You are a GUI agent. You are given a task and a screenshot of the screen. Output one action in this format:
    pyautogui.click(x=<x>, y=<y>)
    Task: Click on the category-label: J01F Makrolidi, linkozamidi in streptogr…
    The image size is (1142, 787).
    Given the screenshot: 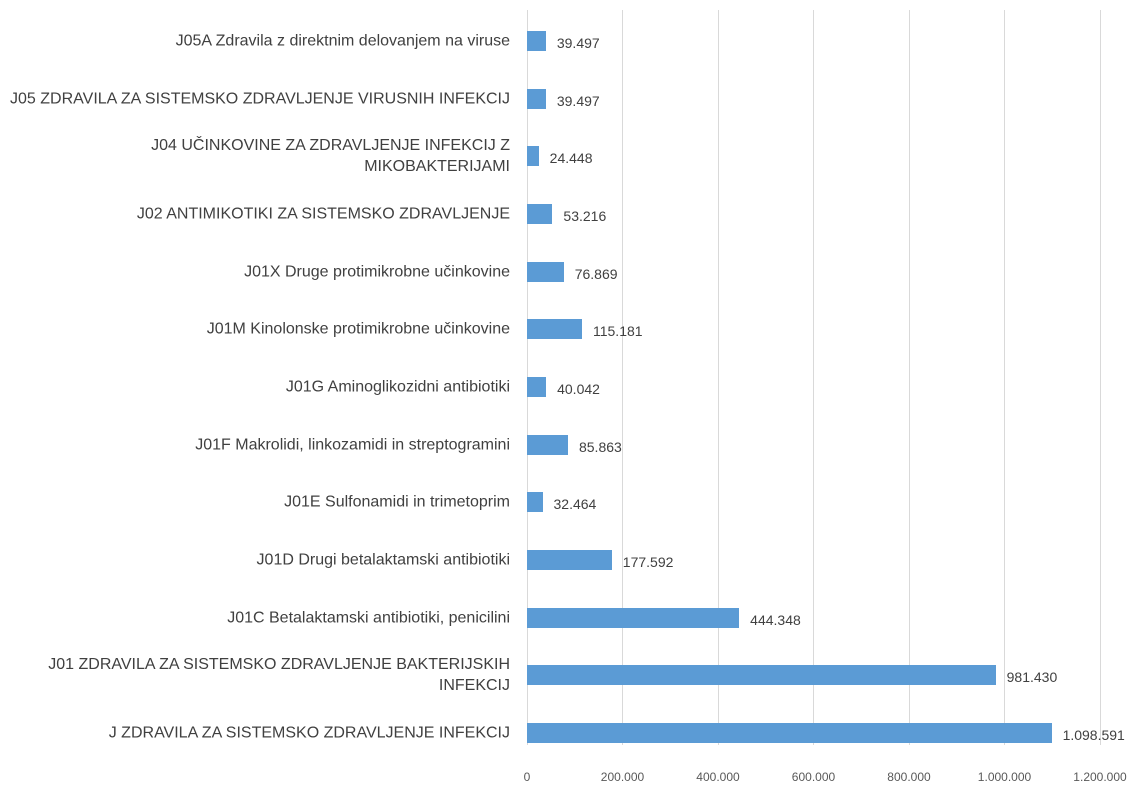 What is the action you would take?
    pyautogui.click(x=352, y=445)
    